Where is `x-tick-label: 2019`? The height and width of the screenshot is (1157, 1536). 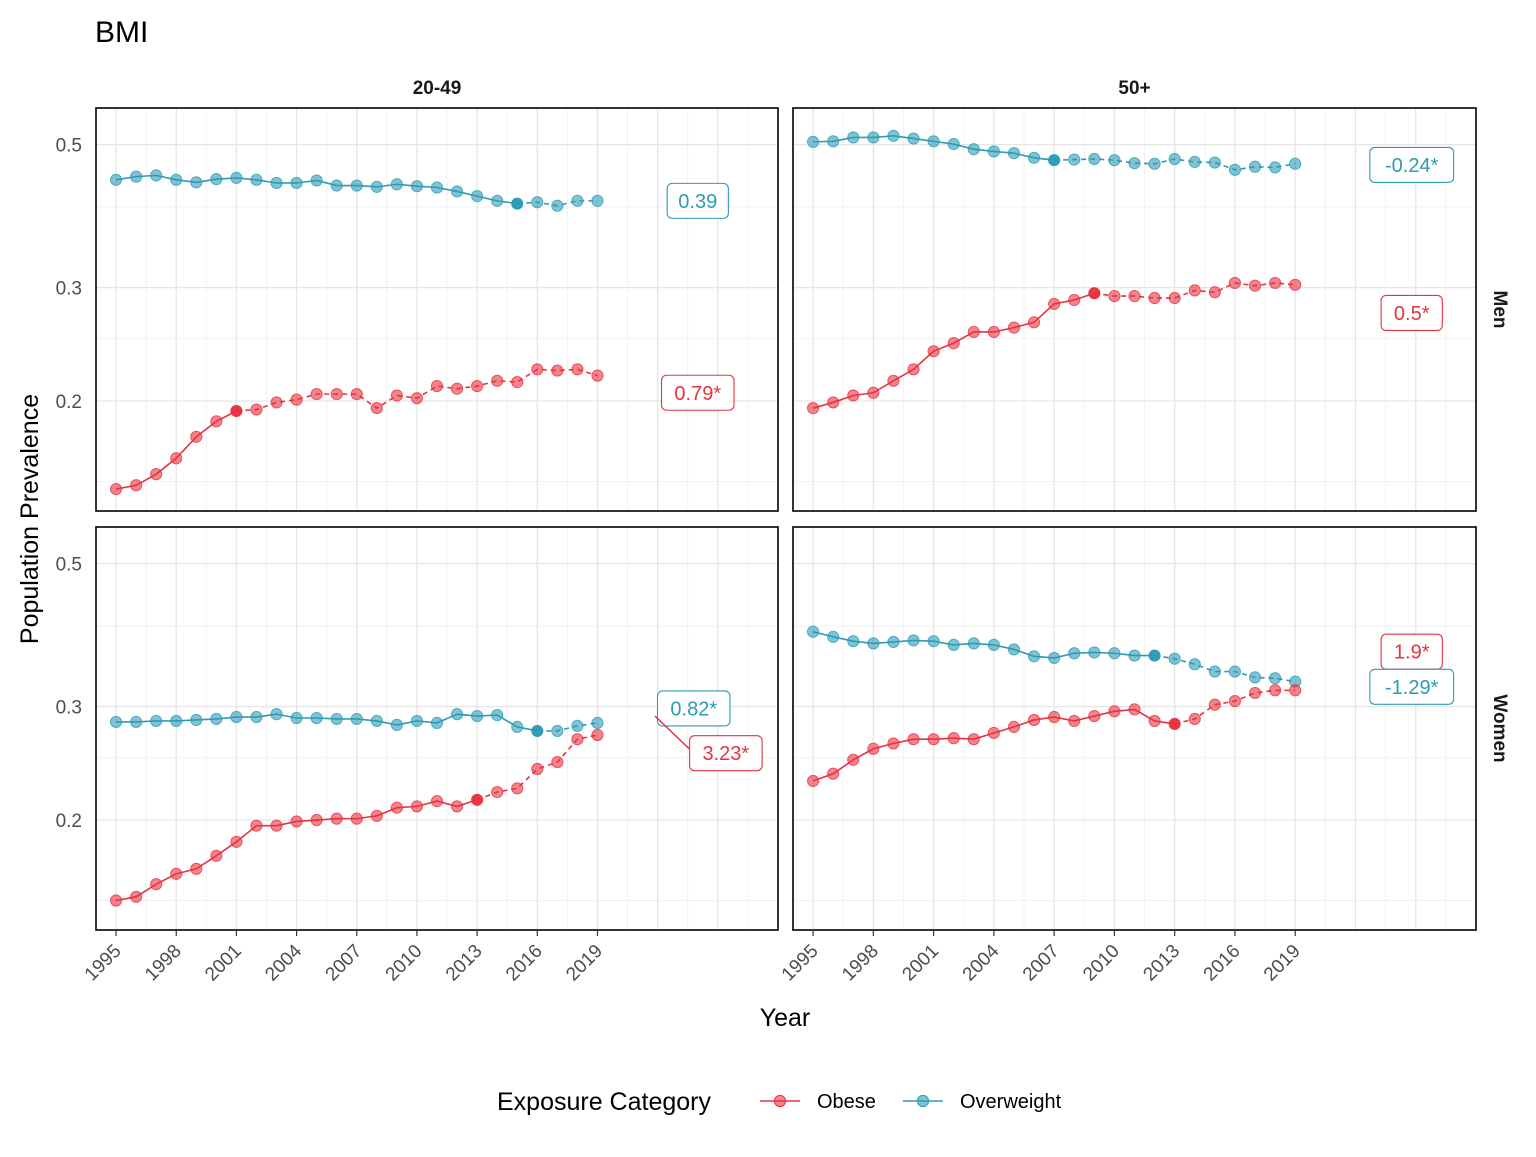 x-tick-label: 2019 is located at coordinates (1282, 963).